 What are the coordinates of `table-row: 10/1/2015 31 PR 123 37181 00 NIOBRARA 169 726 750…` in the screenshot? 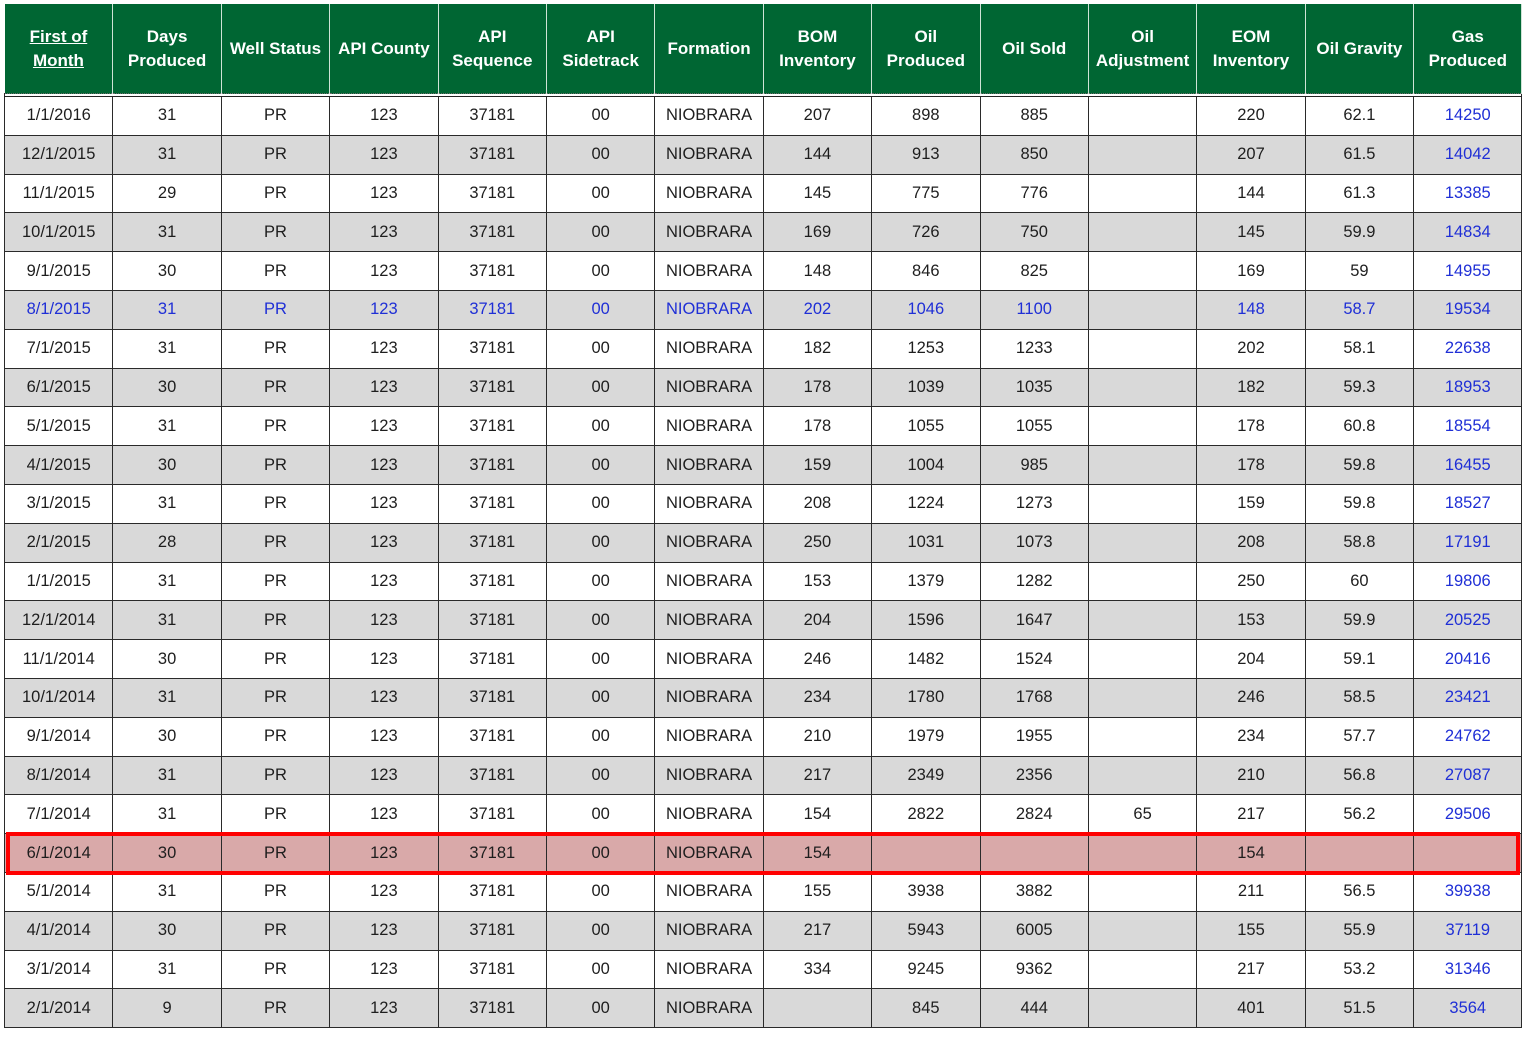 It's located at (763, 232).